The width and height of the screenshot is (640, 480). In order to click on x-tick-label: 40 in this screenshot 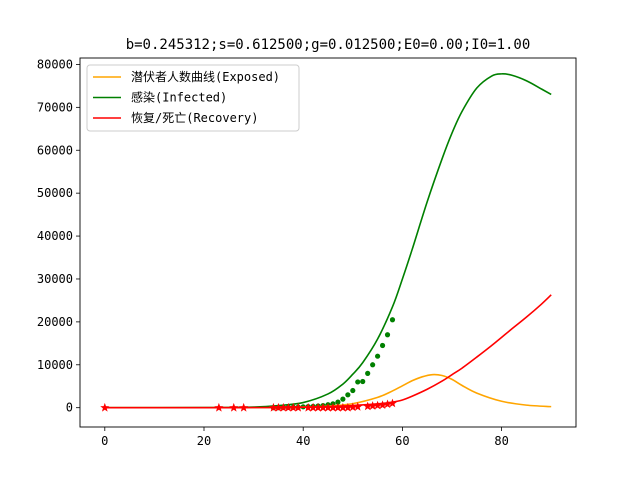, I will do `click(303, 441)`.